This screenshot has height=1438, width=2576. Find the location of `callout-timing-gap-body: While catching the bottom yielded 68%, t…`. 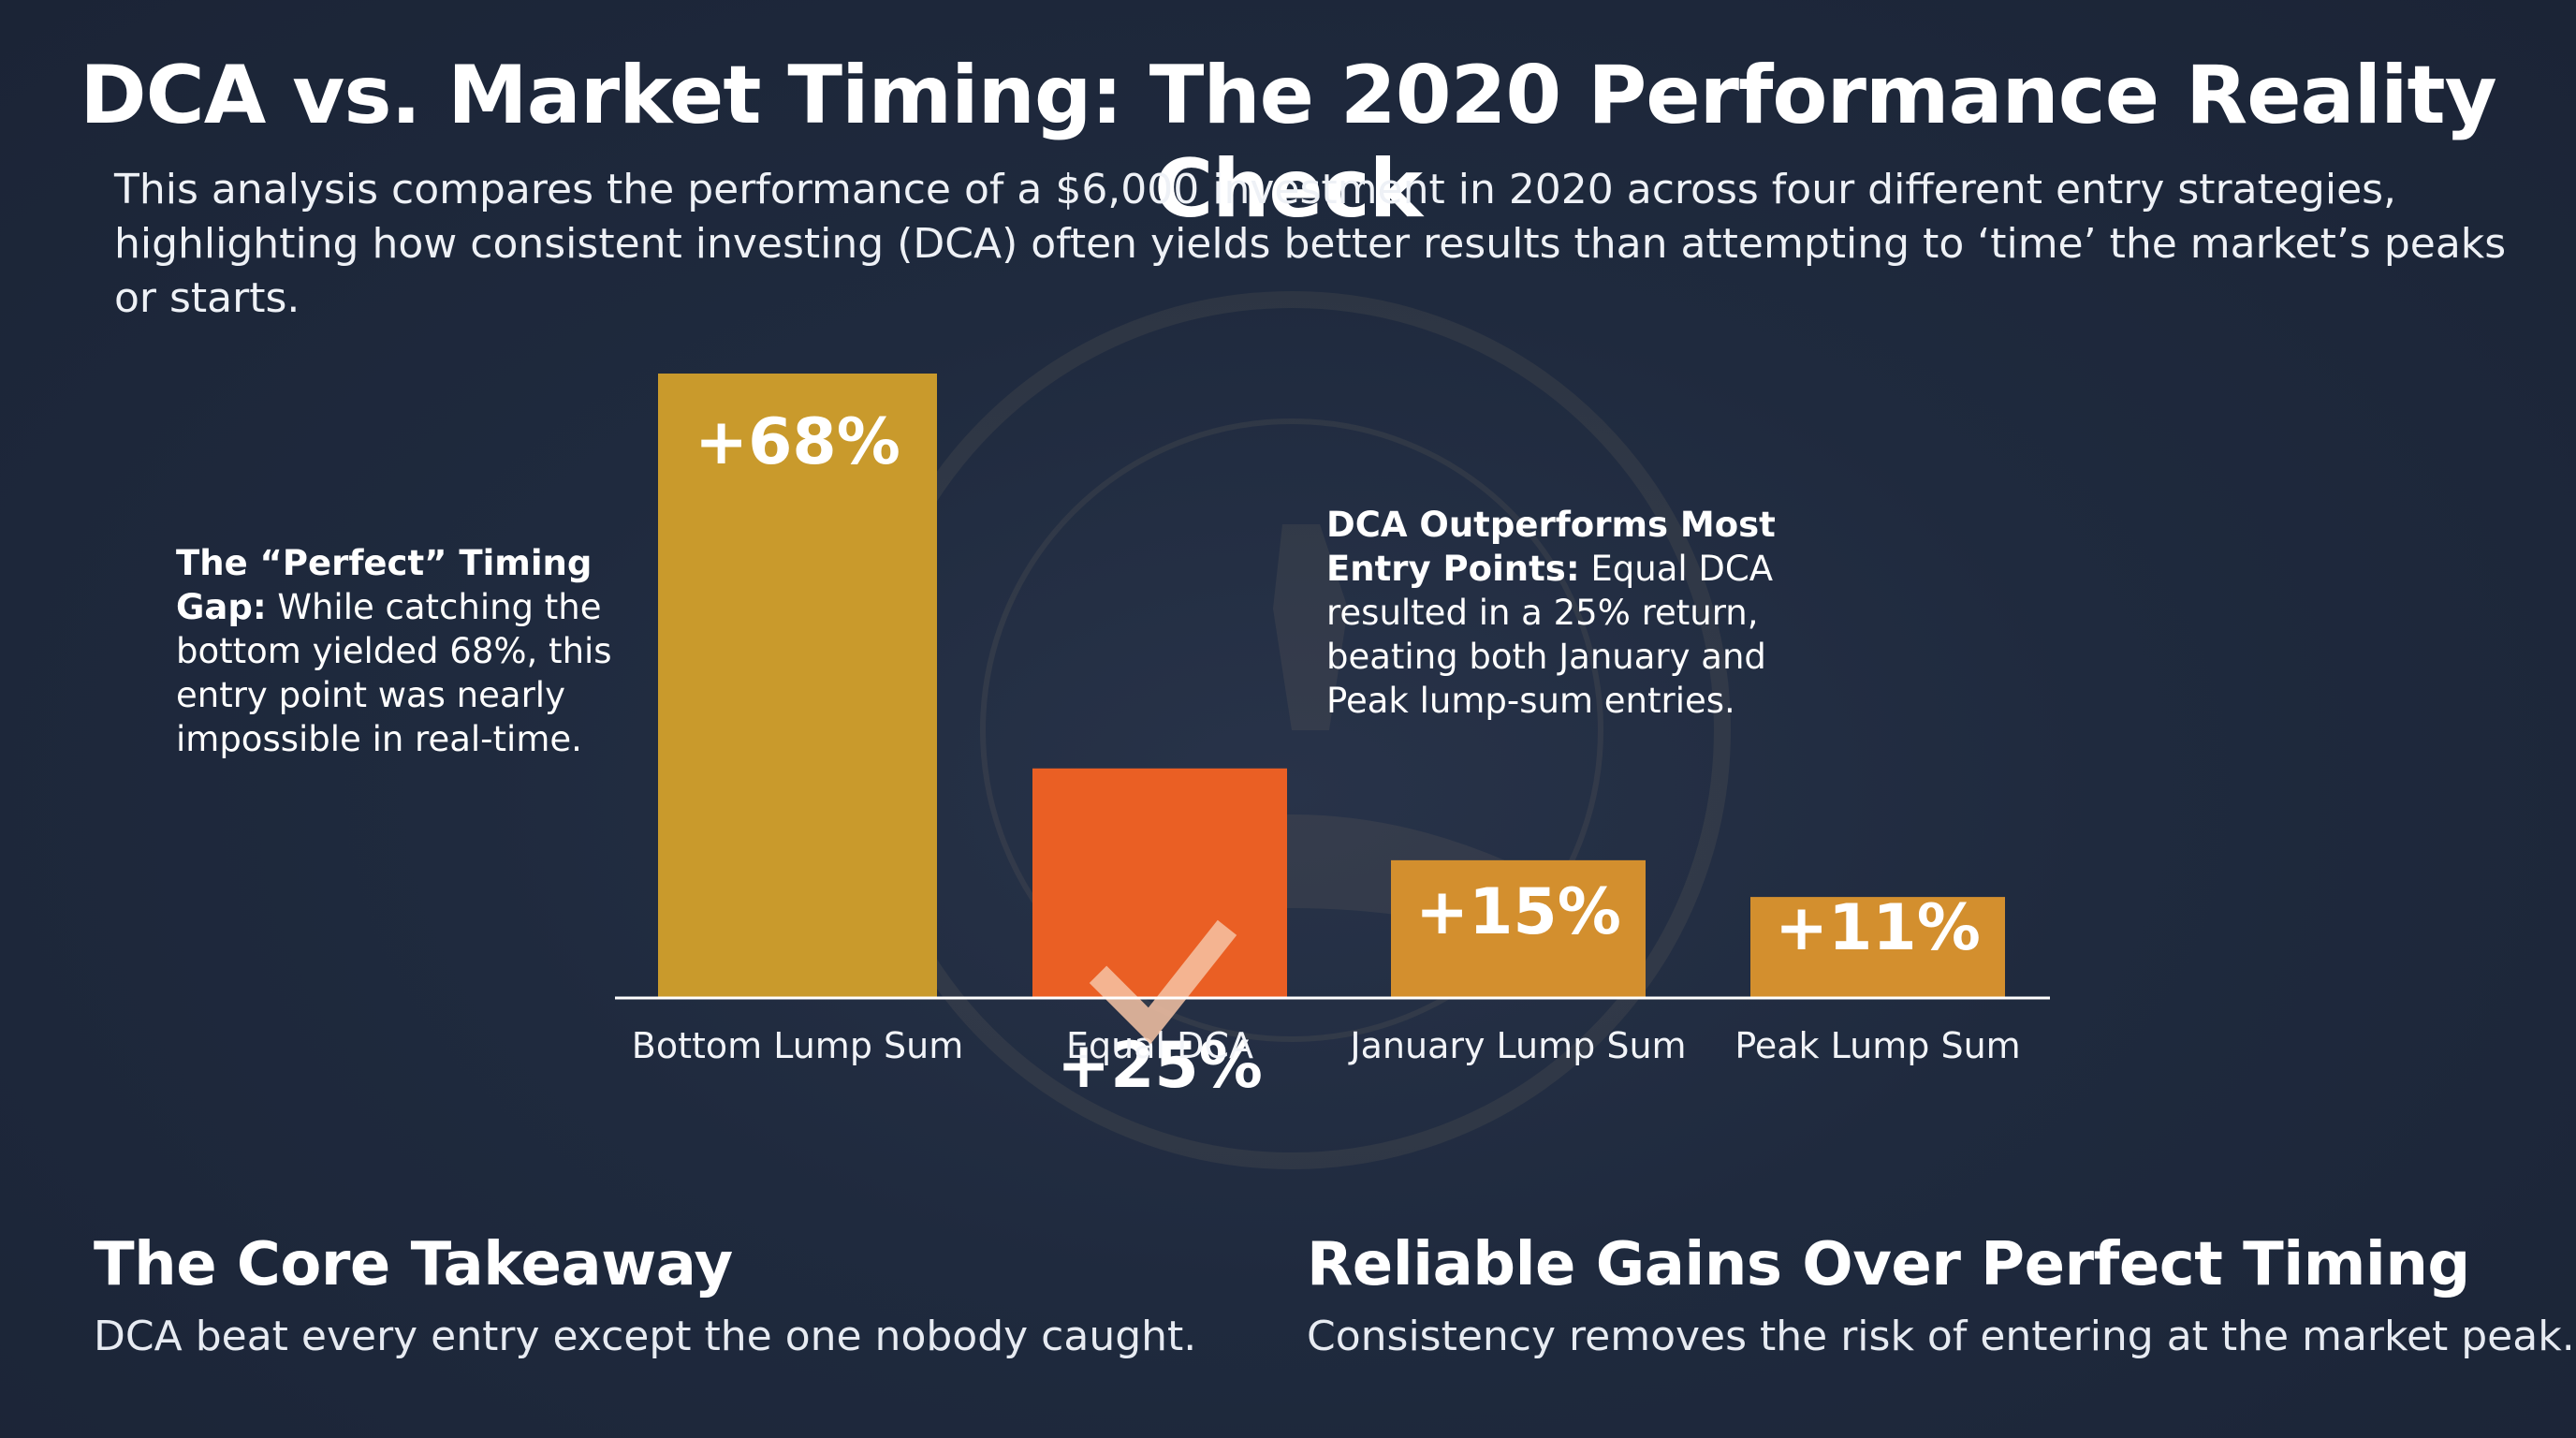

callout-timing-gap-body: While catching the bottom yielded 68%, t… is located at coordinates (394, 673).